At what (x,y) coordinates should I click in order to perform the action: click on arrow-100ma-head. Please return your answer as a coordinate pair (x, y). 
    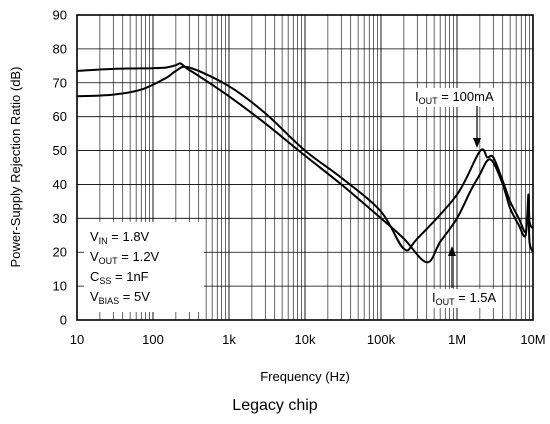
    Looking at the image, I should click on (477, 143).